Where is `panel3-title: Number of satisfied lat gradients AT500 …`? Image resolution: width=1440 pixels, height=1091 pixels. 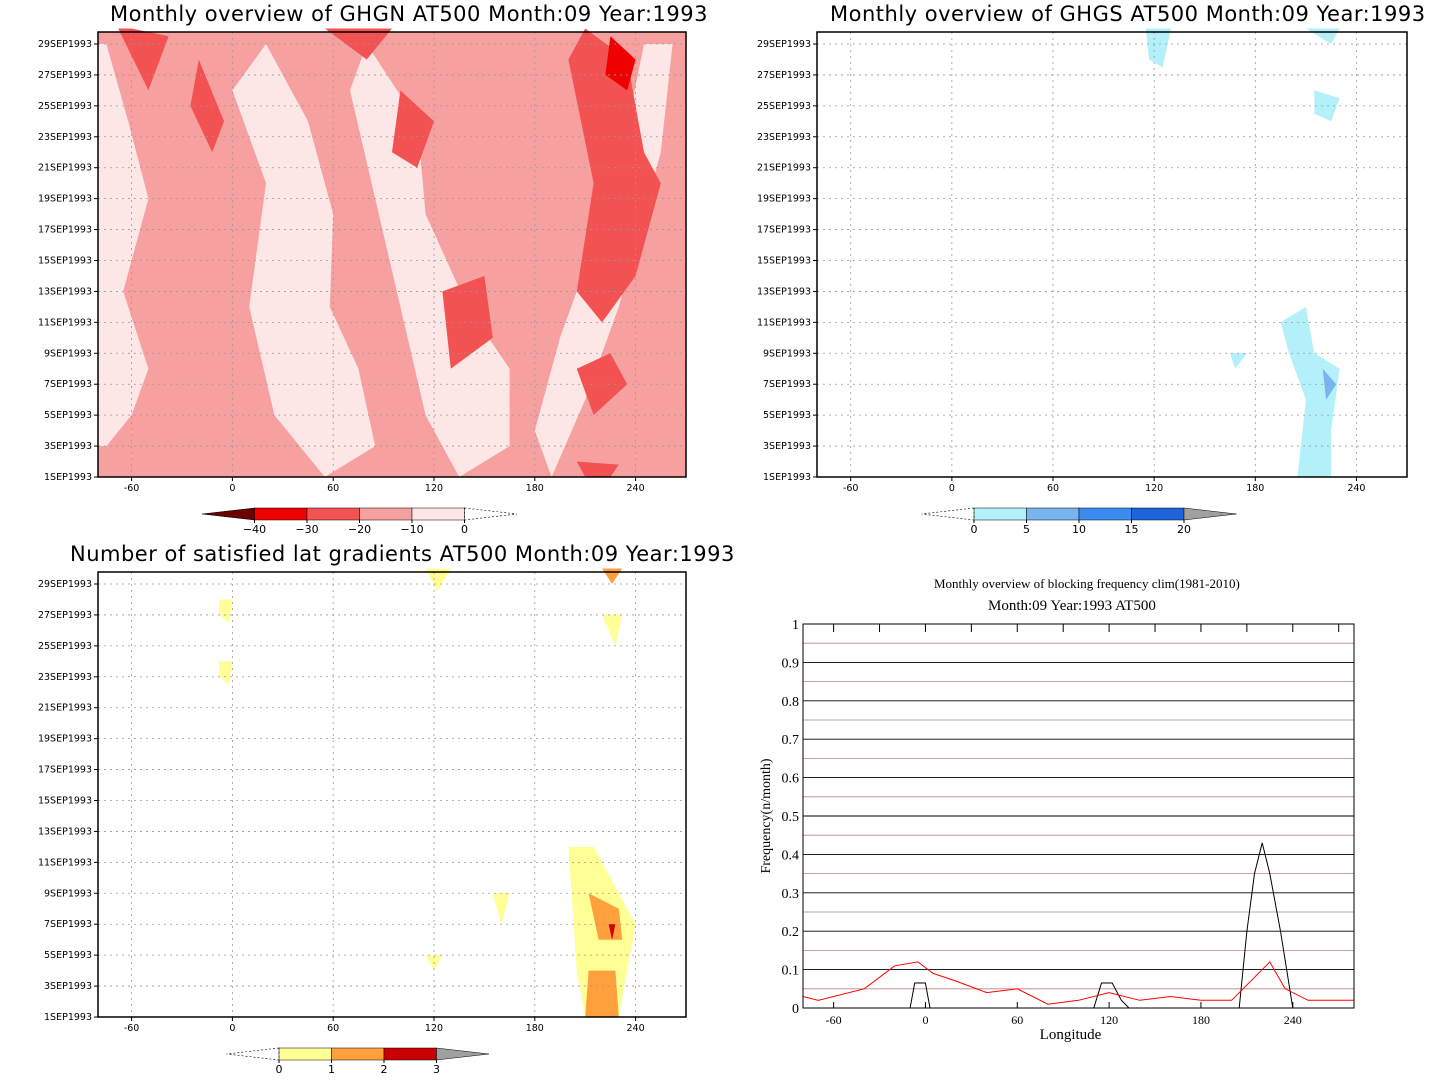 panel3-title: Number of satisfied lat gradients AT500 … is located at coordinates (402, 554).